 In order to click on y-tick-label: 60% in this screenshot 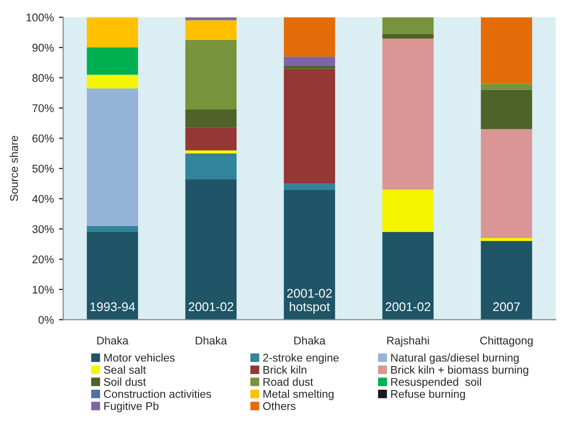, I will do `click(43, 138)`.